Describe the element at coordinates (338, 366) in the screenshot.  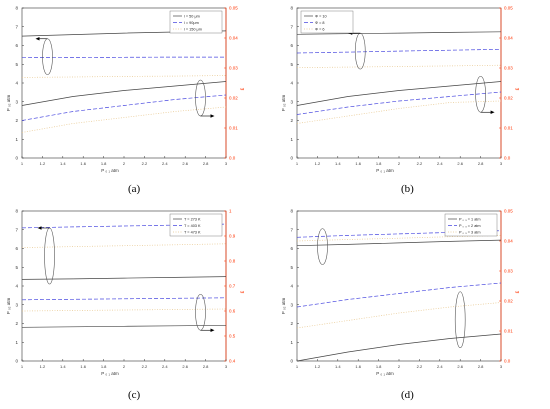
I see `x-tick-label-d: 1.4` at that location.